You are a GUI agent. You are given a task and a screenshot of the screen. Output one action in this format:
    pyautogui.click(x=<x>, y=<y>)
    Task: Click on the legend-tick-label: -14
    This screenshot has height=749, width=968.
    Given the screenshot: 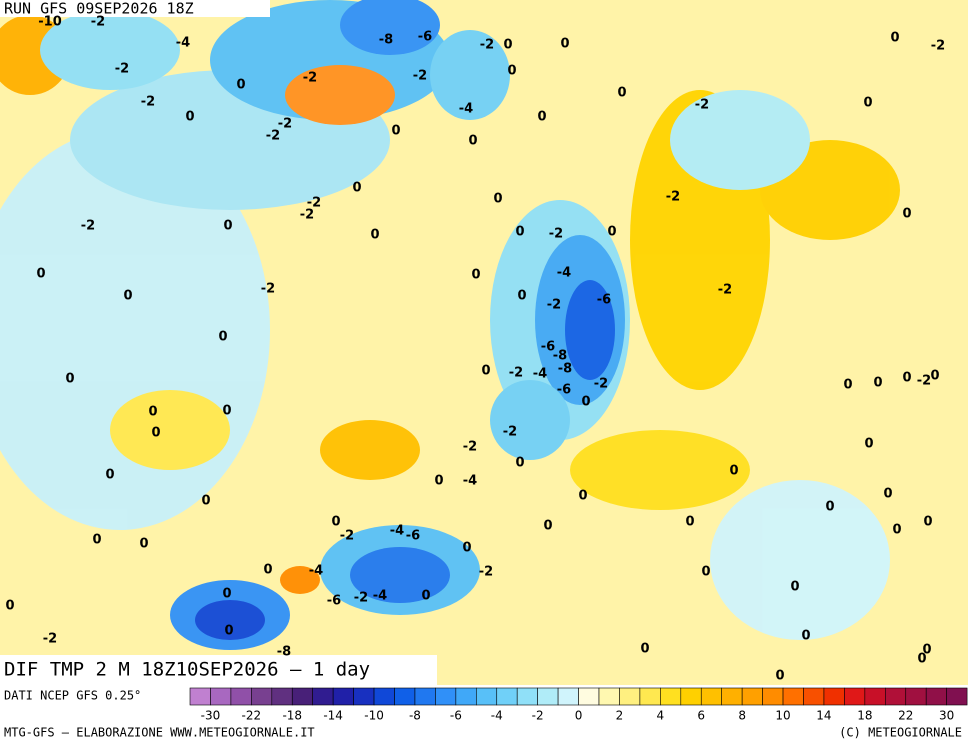 What is the action you would take?
    pyautogui.click(x=333, y=716)
    